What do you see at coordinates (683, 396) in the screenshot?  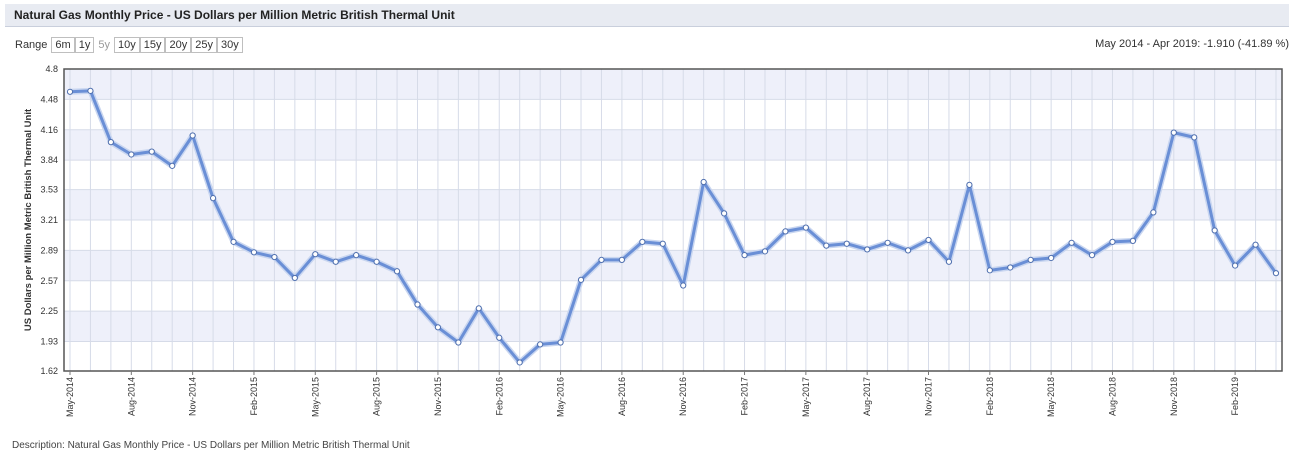 I see `x-tick-label: Nov-2016` at bounding box center [683, 396].